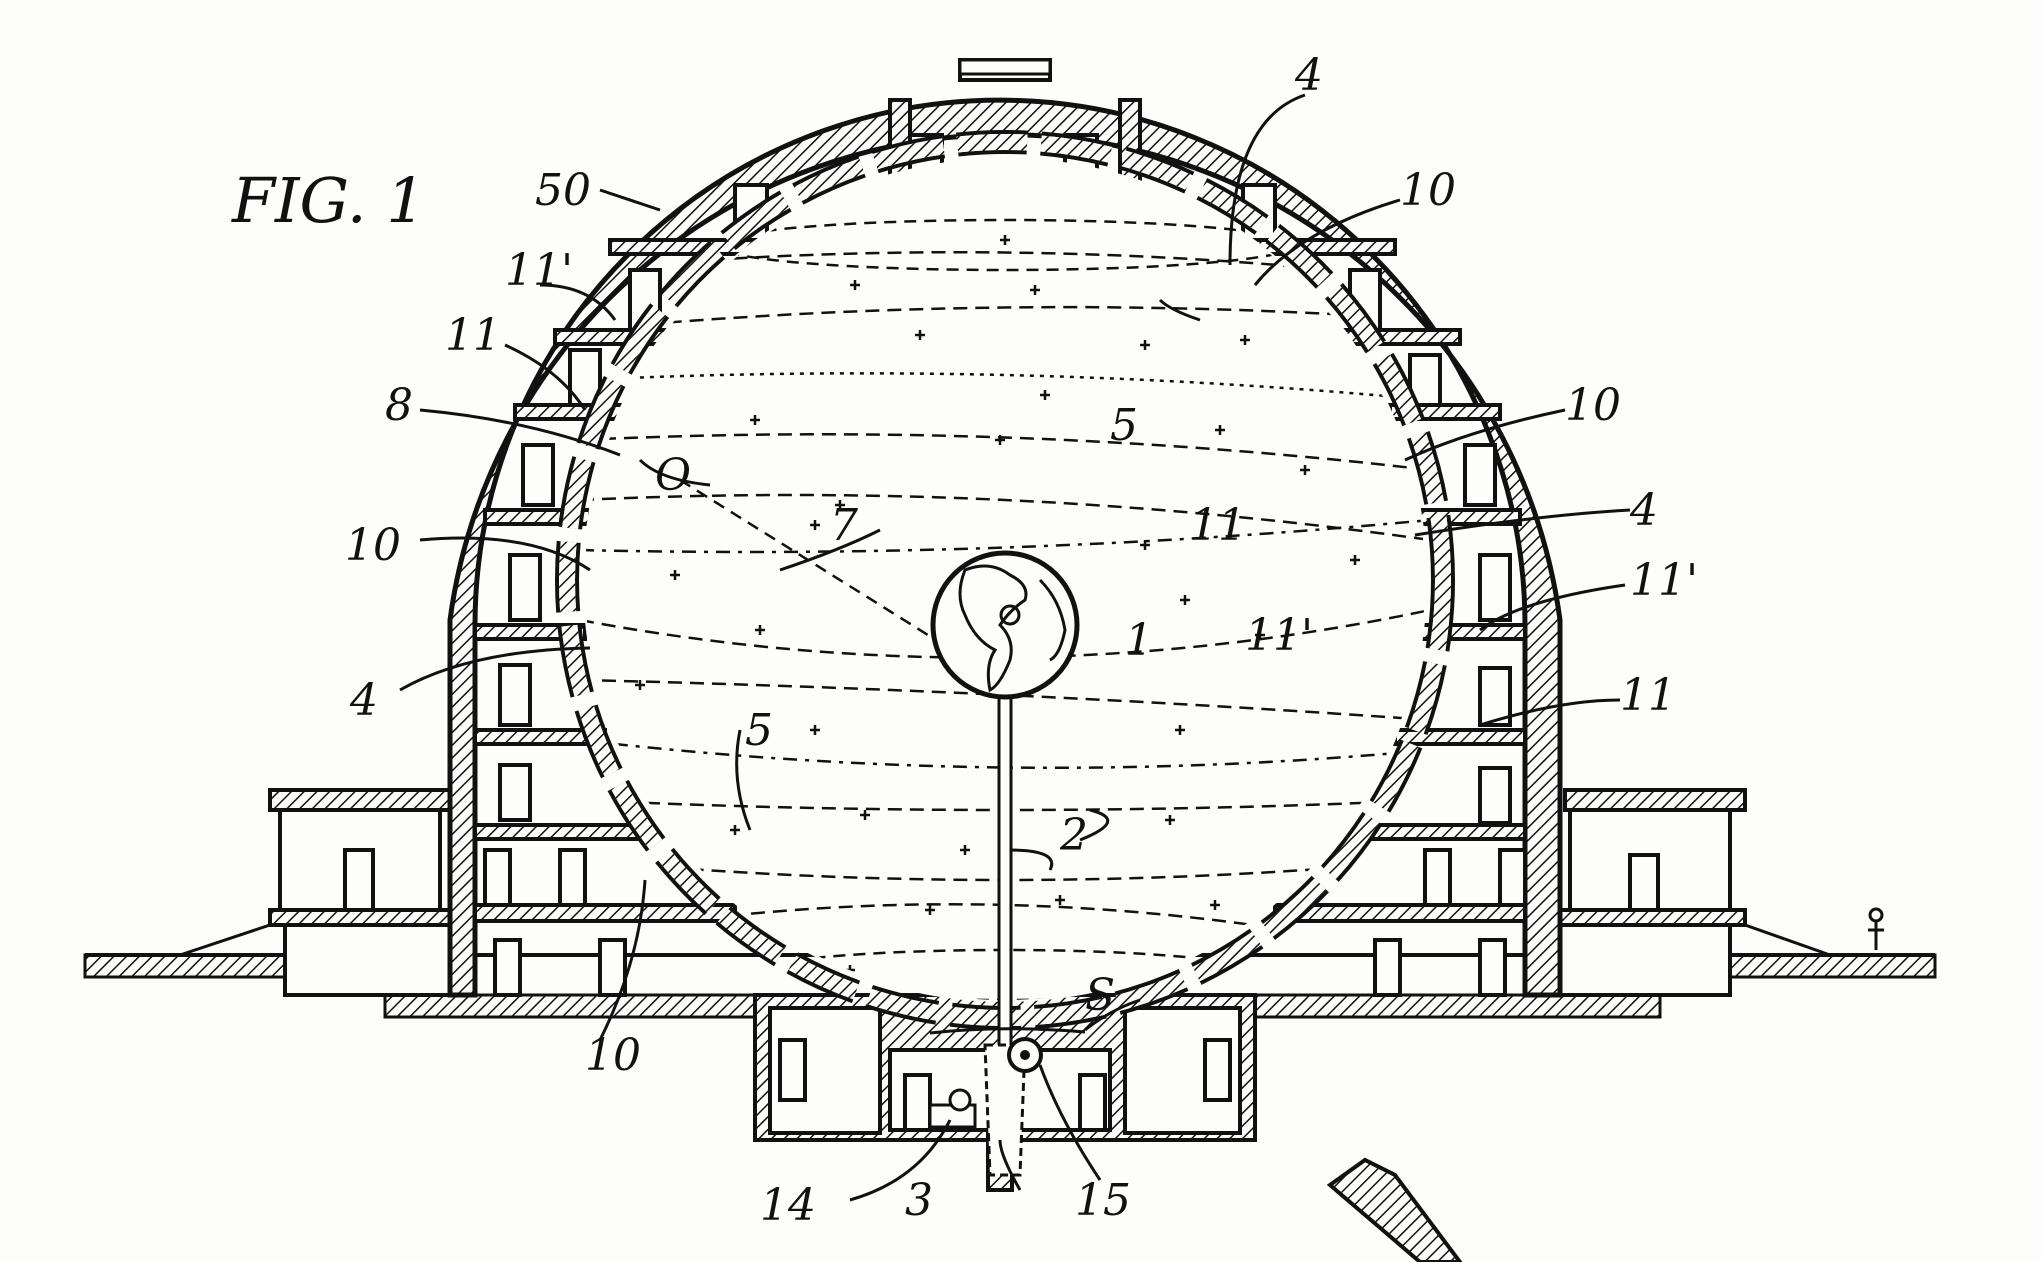 Image resolution: width=2042 pixels, height=1262 pixels. What do you see at coordinates (1428, 190) in the screenshot?
I see `label-10-top-right: 10` at bounding box center [1428, 190].